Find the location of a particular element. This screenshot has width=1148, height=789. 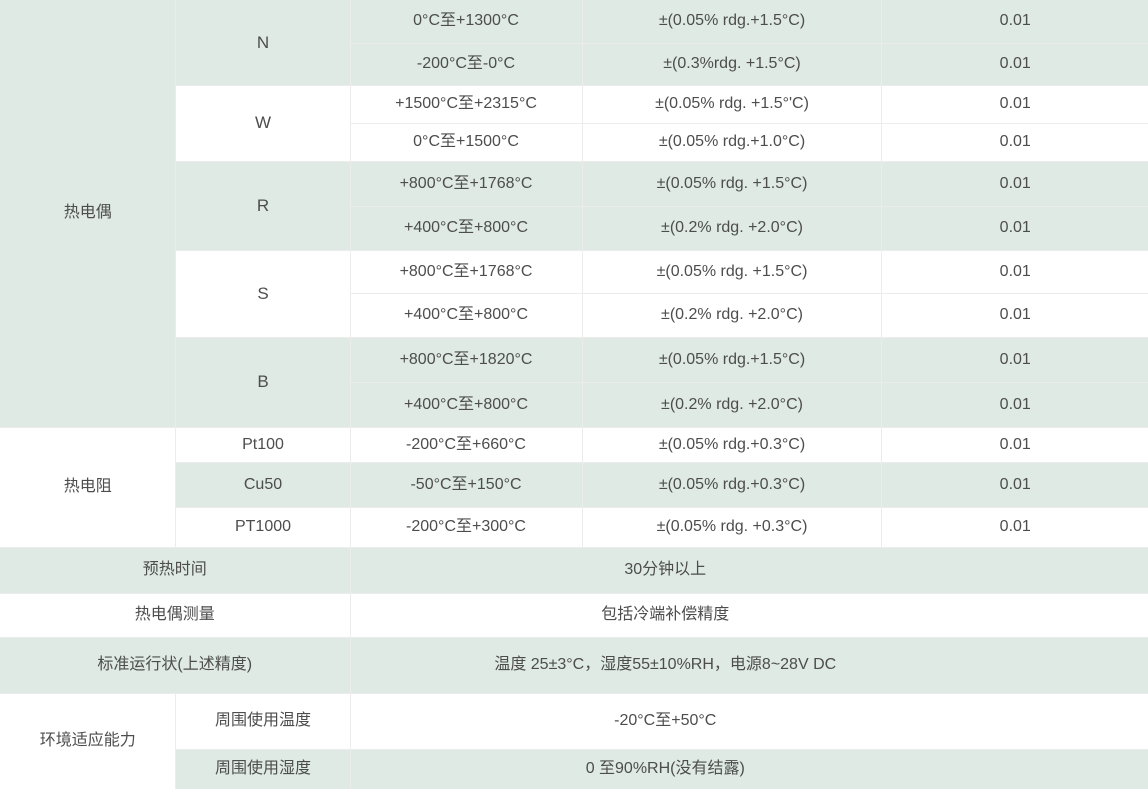

table-row: 预热时间 30分钟以上 is located at coordinates (574, 570).